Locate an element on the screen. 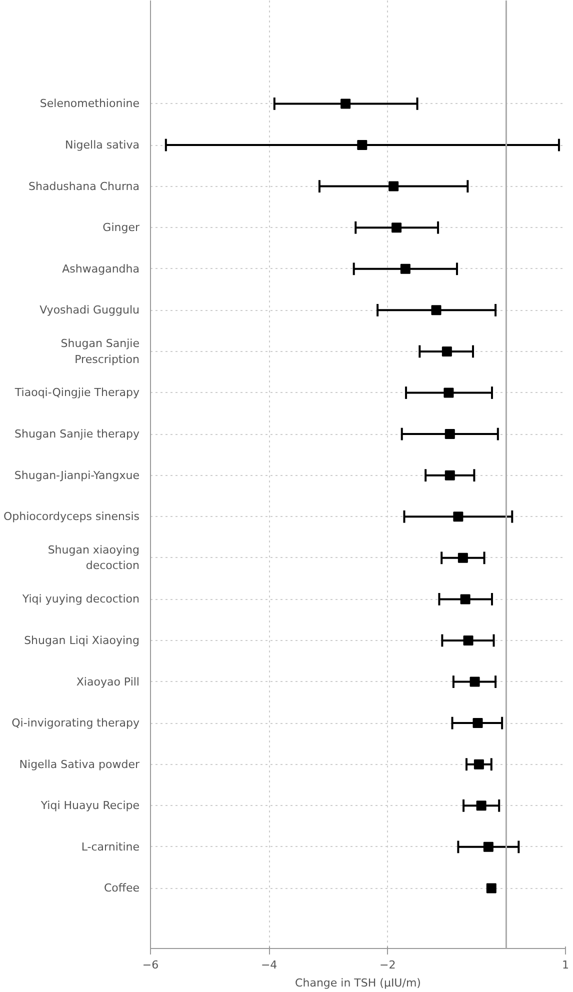 The image size is (573, 992). y-tick-label: Selenomethionine is located at coordinates (90, 103).